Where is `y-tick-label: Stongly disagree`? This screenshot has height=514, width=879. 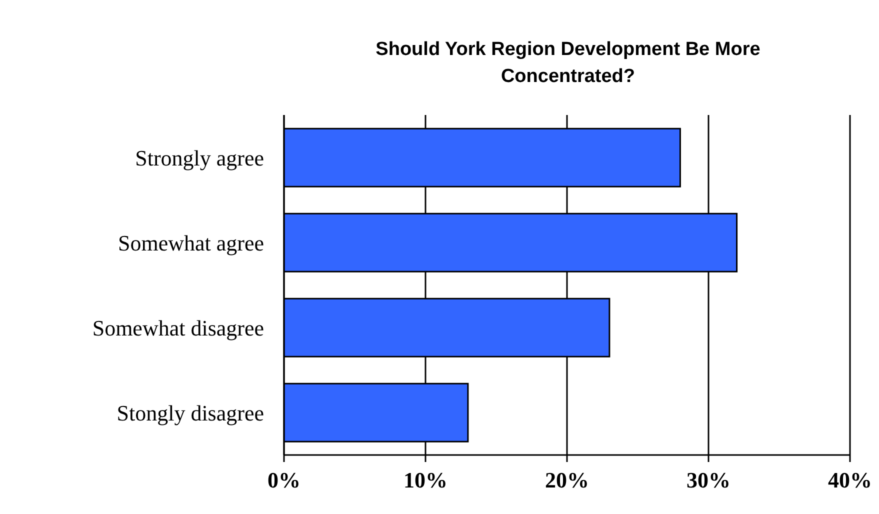 y-tick-label: Stongly disagree is located at coordinates (190, 413).